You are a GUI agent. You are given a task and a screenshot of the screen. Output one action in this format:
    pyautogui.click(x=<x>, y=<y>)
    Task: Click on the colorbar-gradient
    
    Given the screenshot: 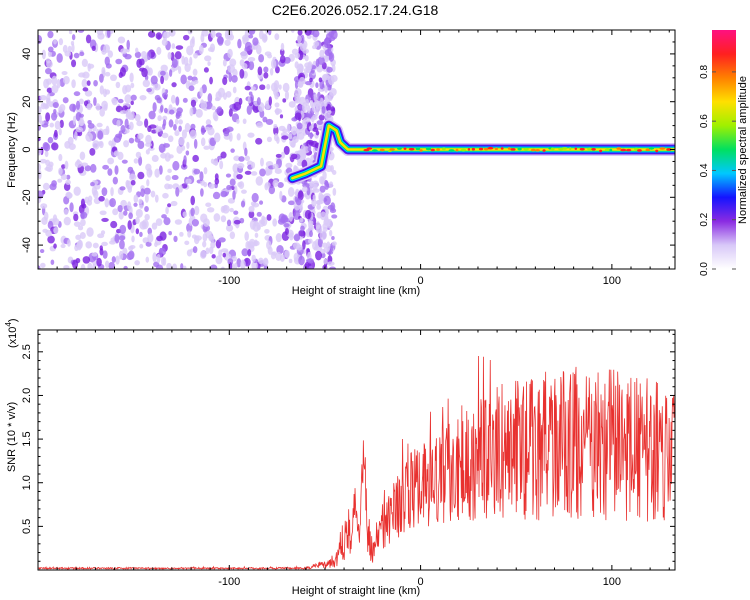 What is the action you would take?
    pyautogui.click(x=724, y=149)
    